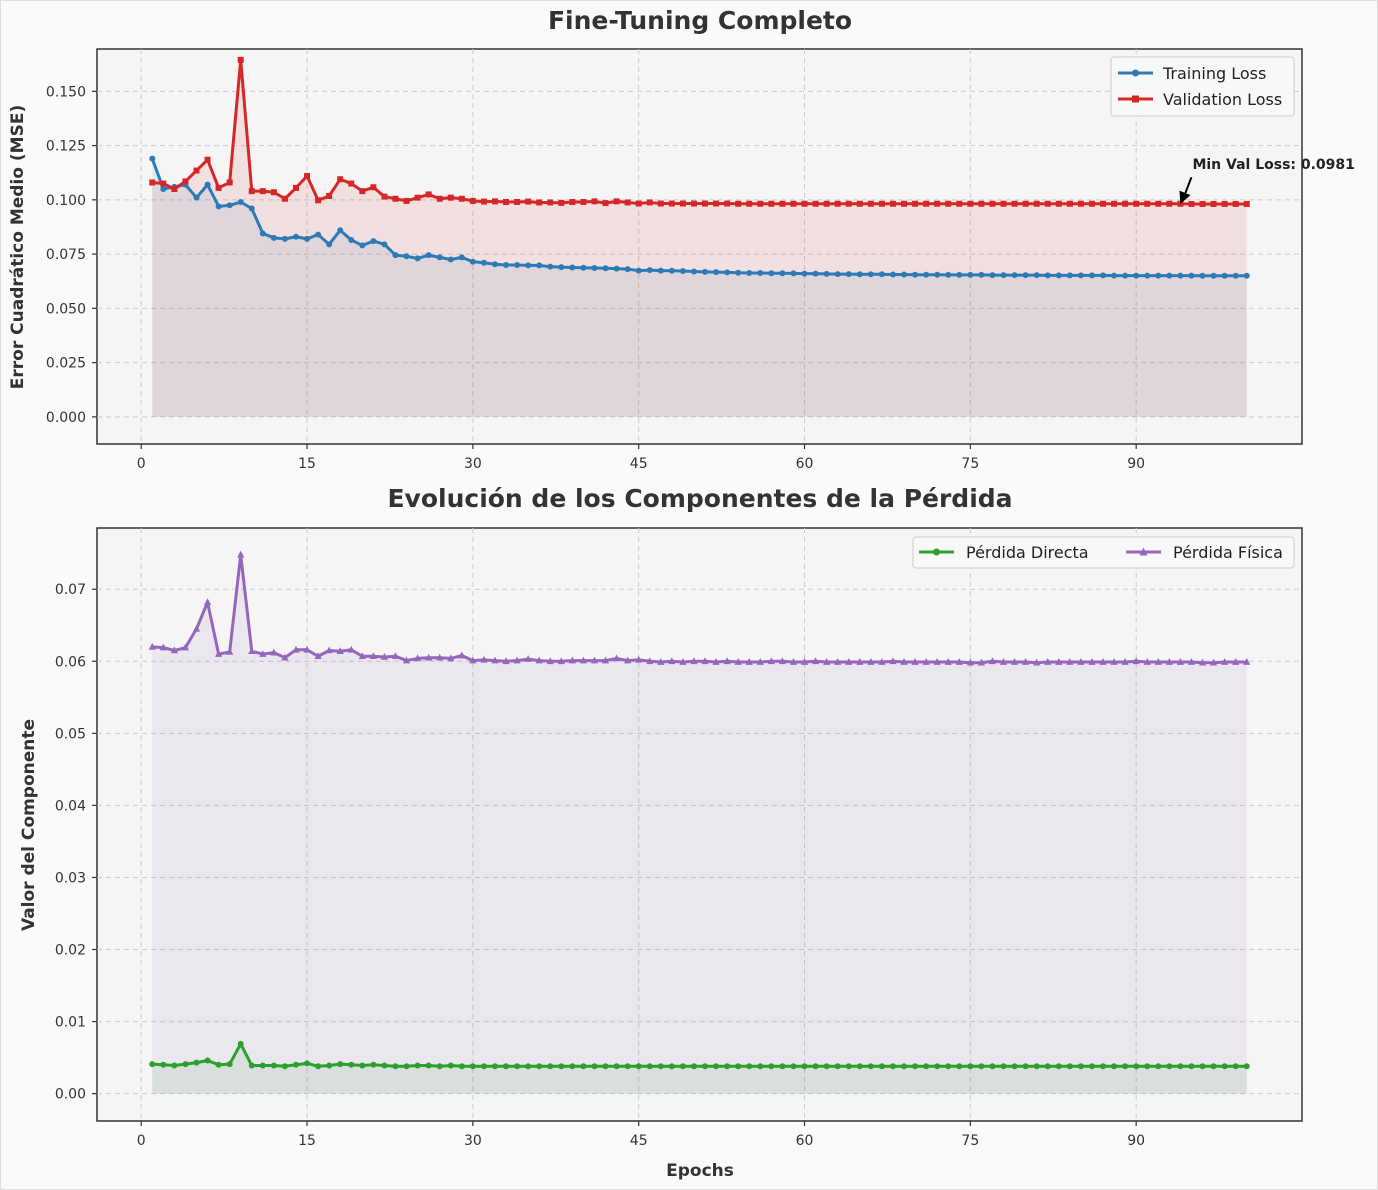 The height and width of the screenshot is (1190, 1378). Describe the element at coordinates (1273, 165) in the screenshot. I see `annotation-text: Min Val Loss: 0.0981` at that location.